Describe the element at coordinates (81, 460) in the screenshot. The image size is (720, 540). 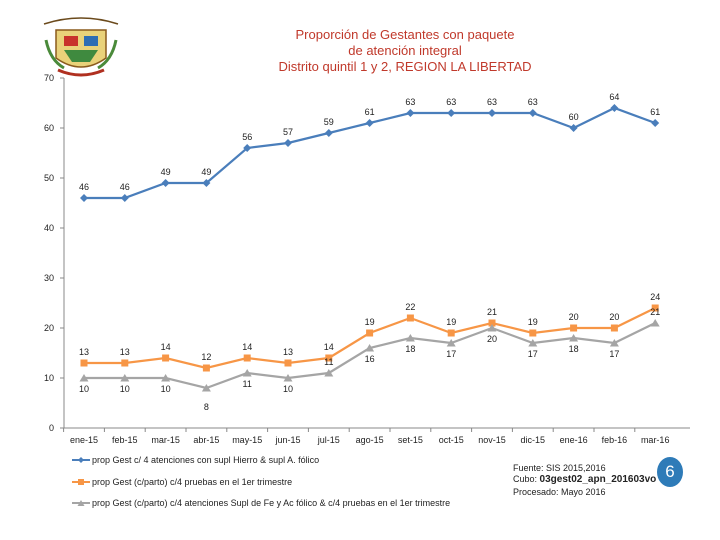
I see `legend-1-marker` at that location.